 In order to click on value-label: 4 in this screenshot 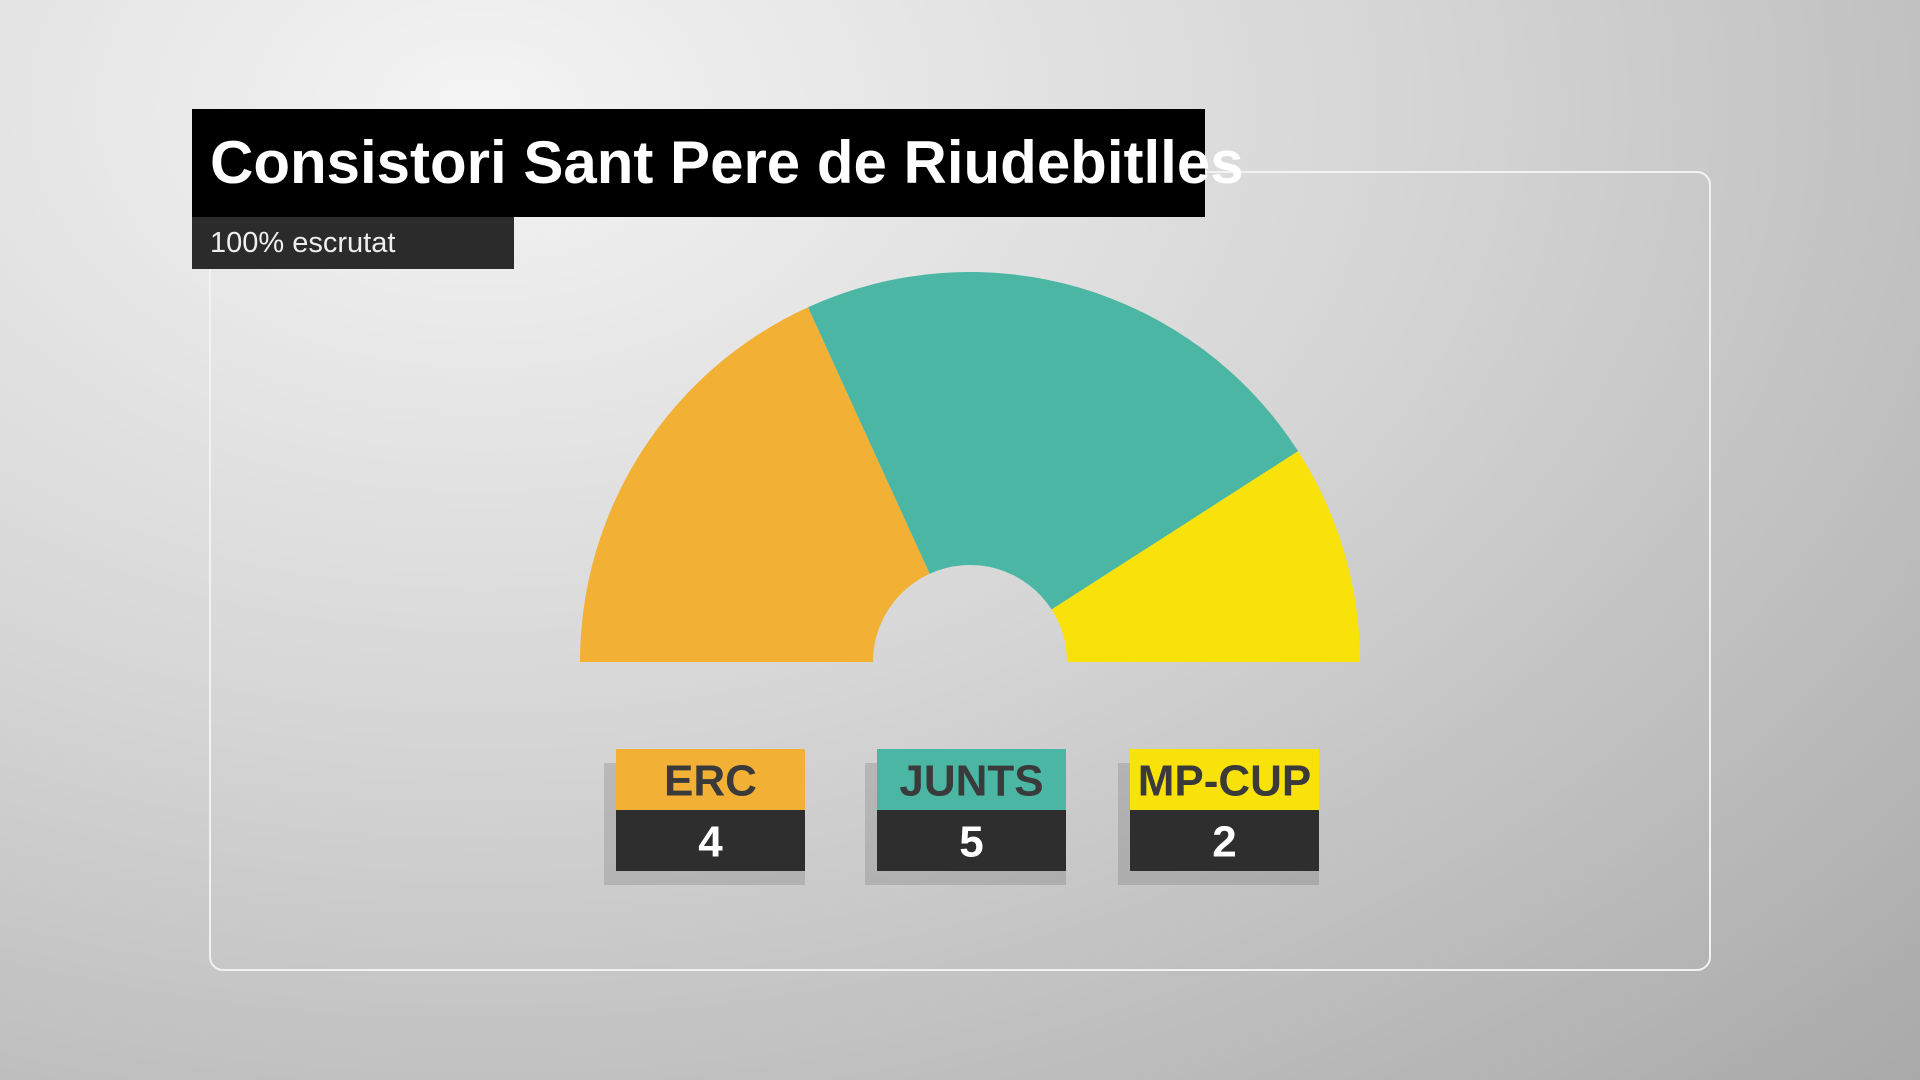, I will do `click(710, 842)`.